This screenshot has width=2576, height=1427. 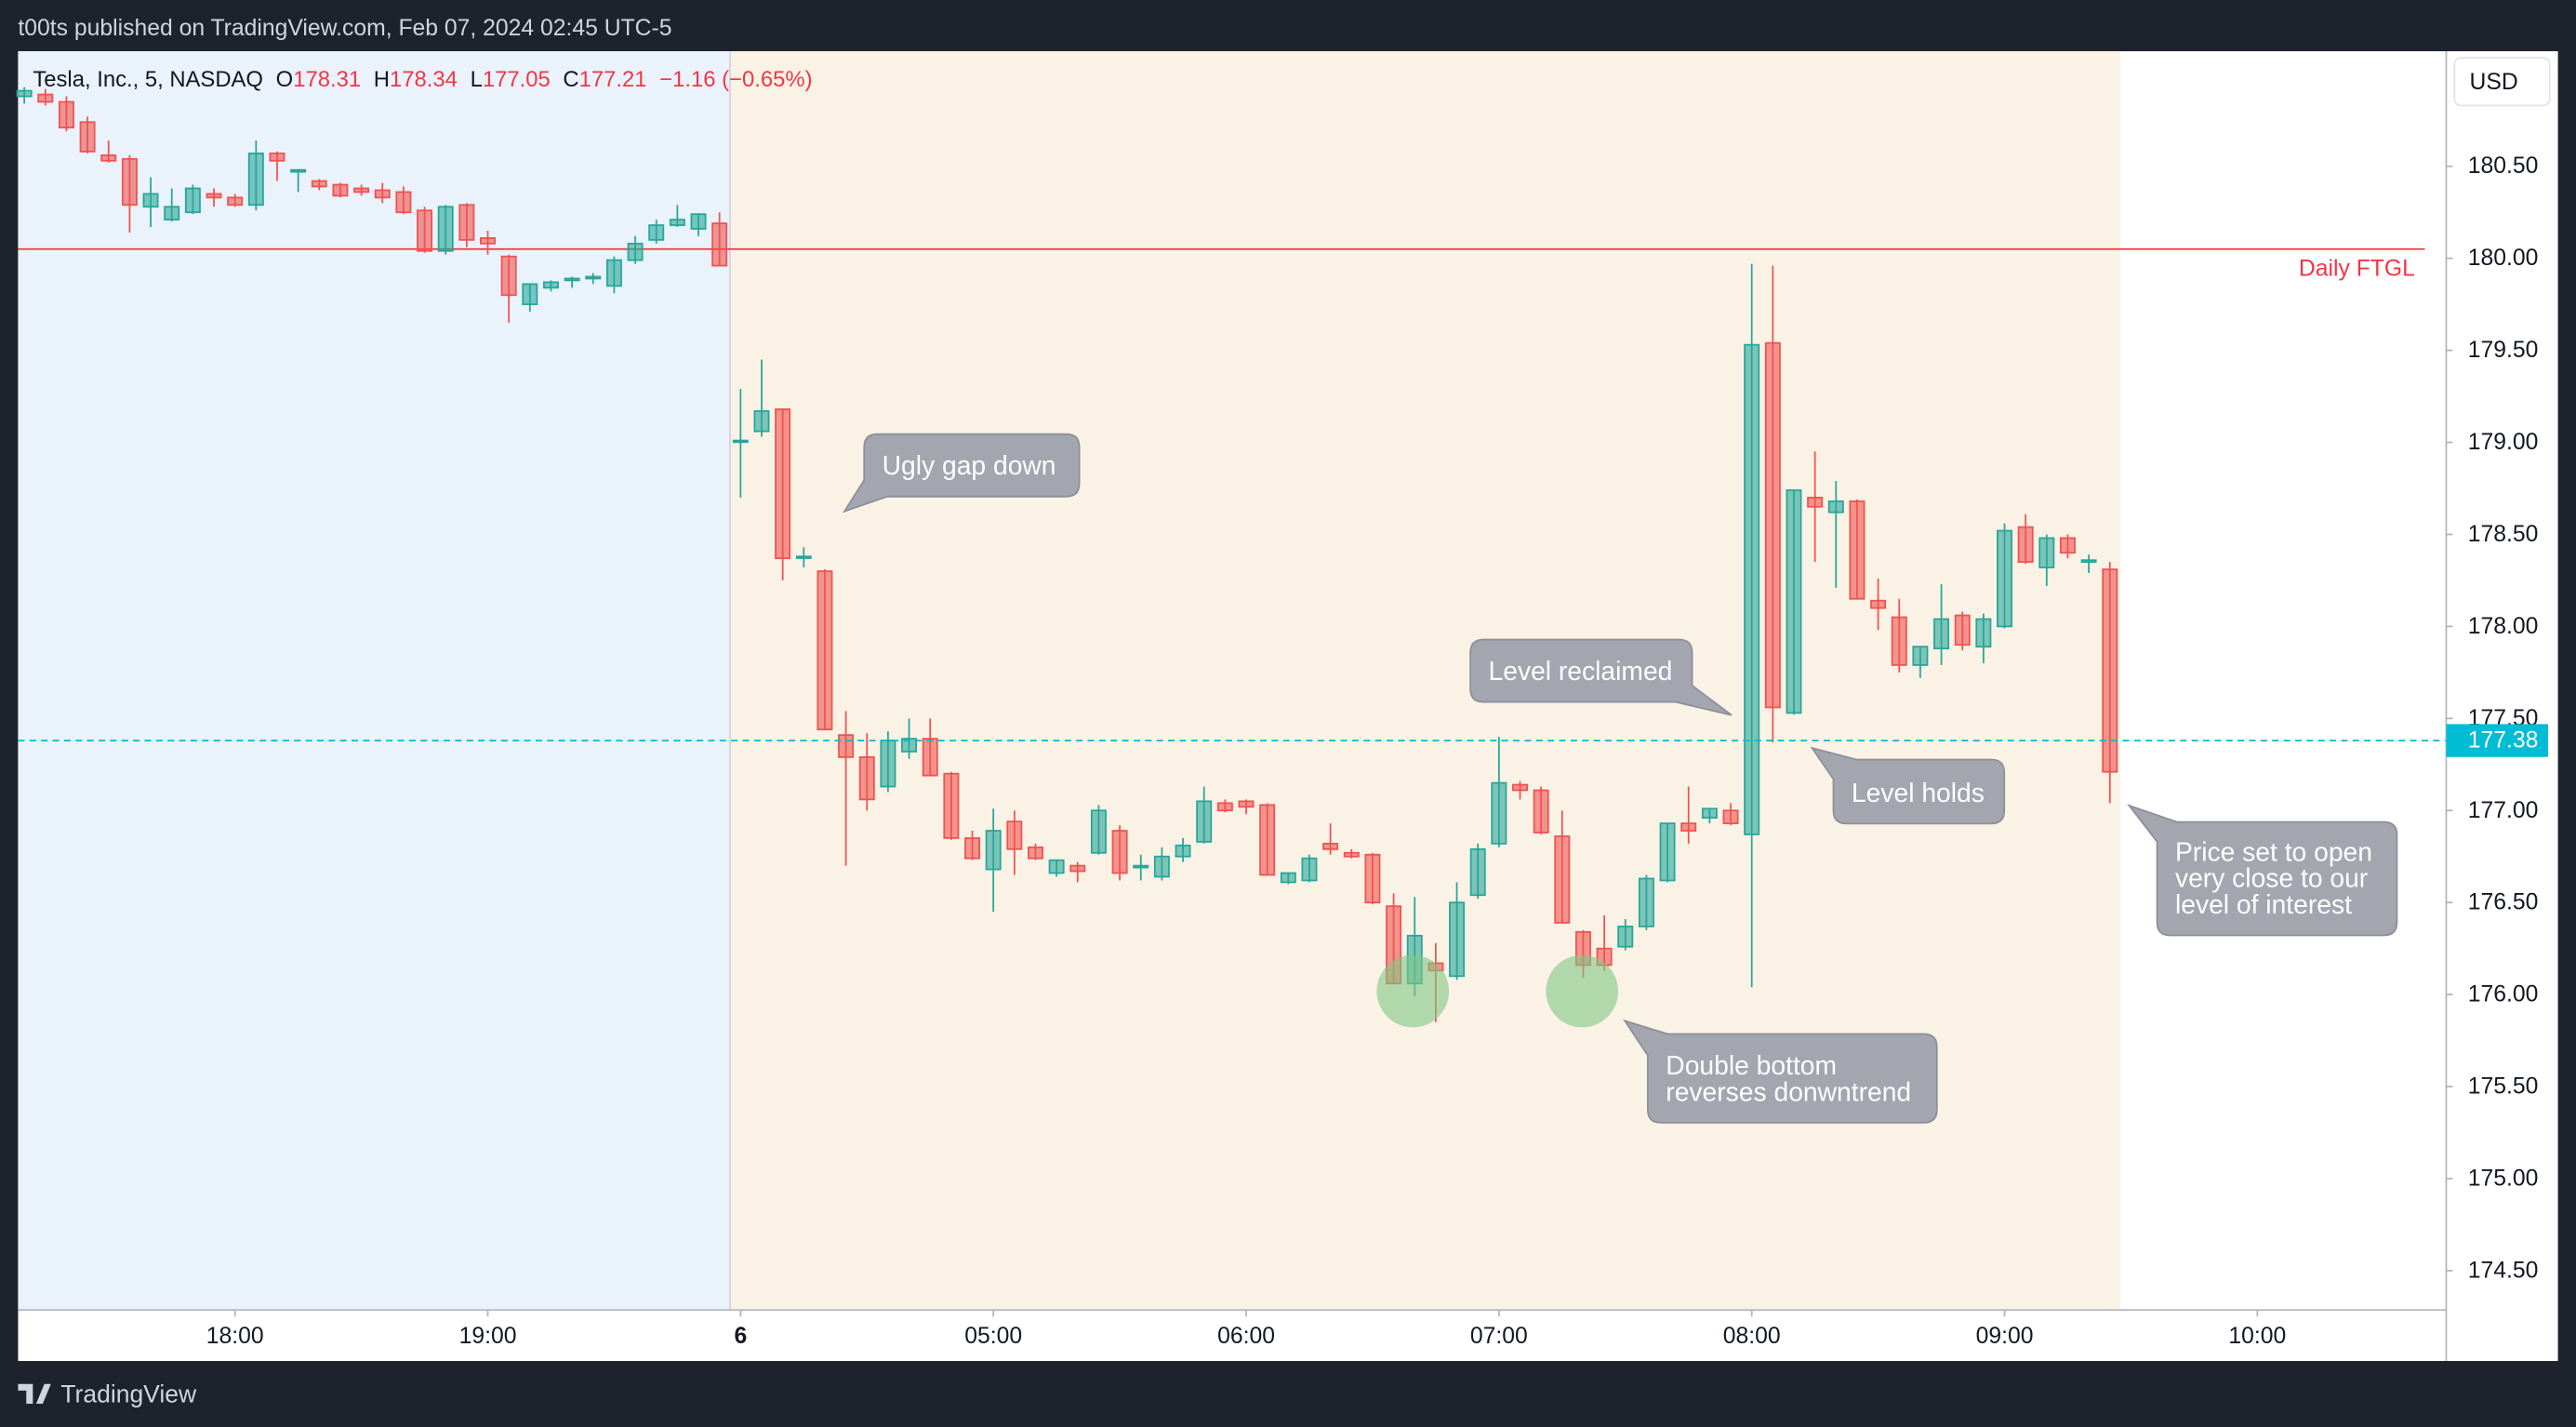 What do you see at coordinates (2503, 741) in the screenshot?
I see `price-tag-label: 177.38` at bounding box center [2503, 741].